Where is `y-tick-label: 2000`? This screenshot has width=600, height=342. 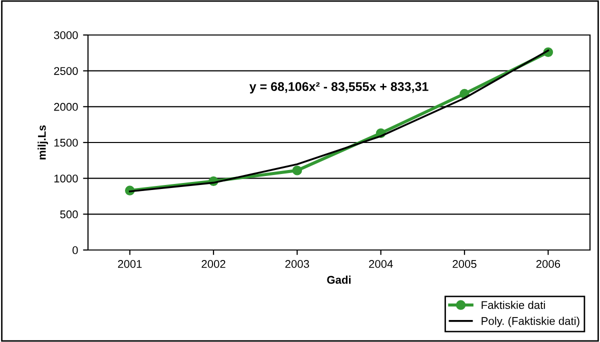
y-tick-label: 2000 is located at coordinates (66, 106).